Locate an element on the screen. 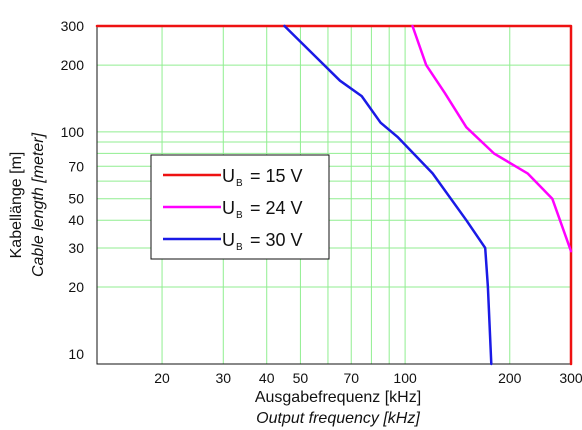 Image resolution: width=582 pixels, height=430 pixels. x-tick-label: 30 is located at coordinates (223, 378).